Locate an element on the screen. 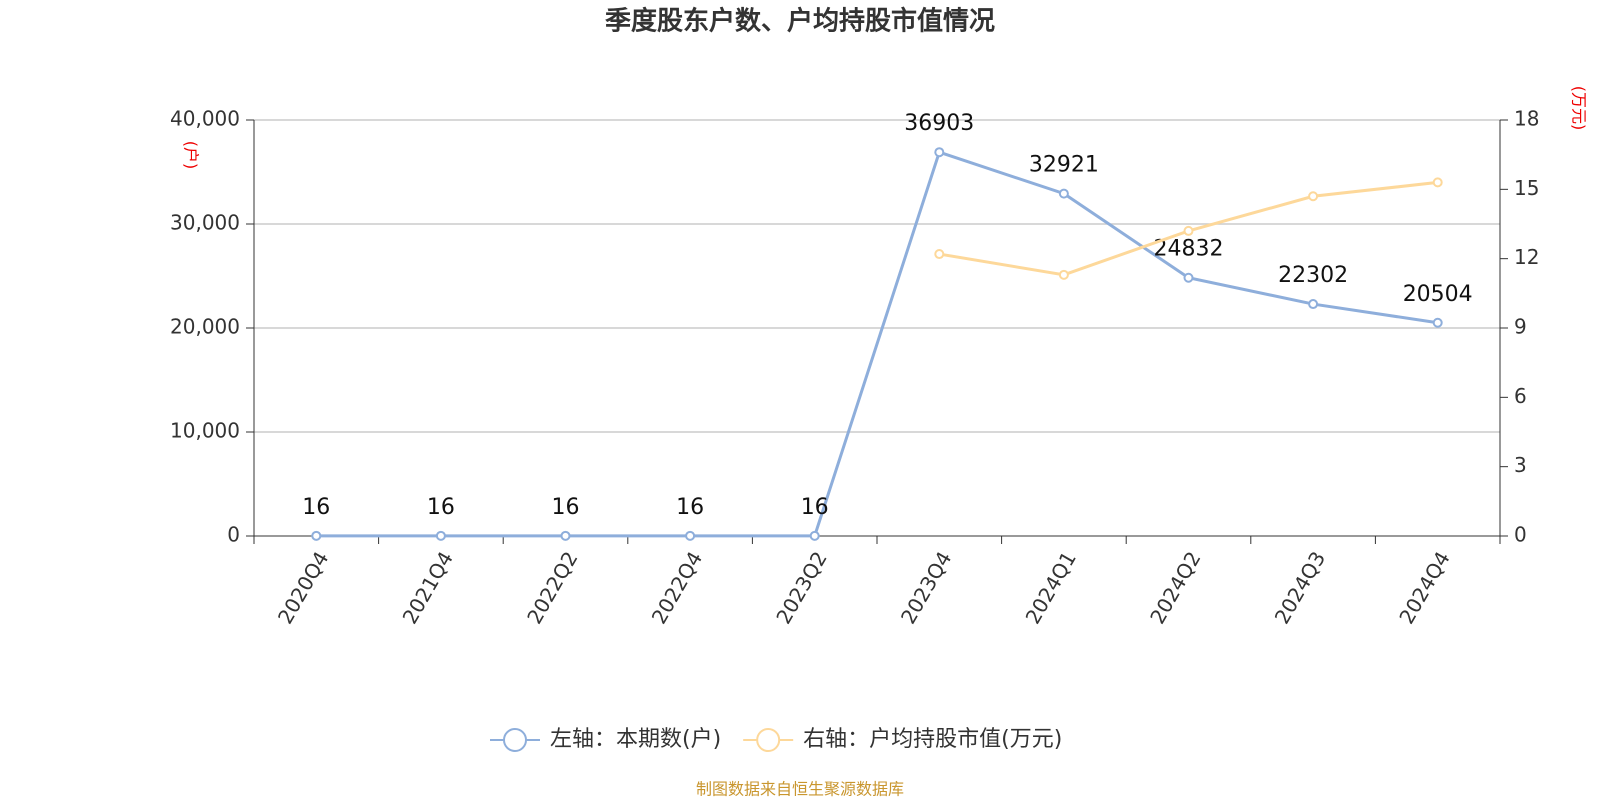 The image size is (1600, 800). x-tick-label: 2022Q2 is located at coordinates (552, 587).